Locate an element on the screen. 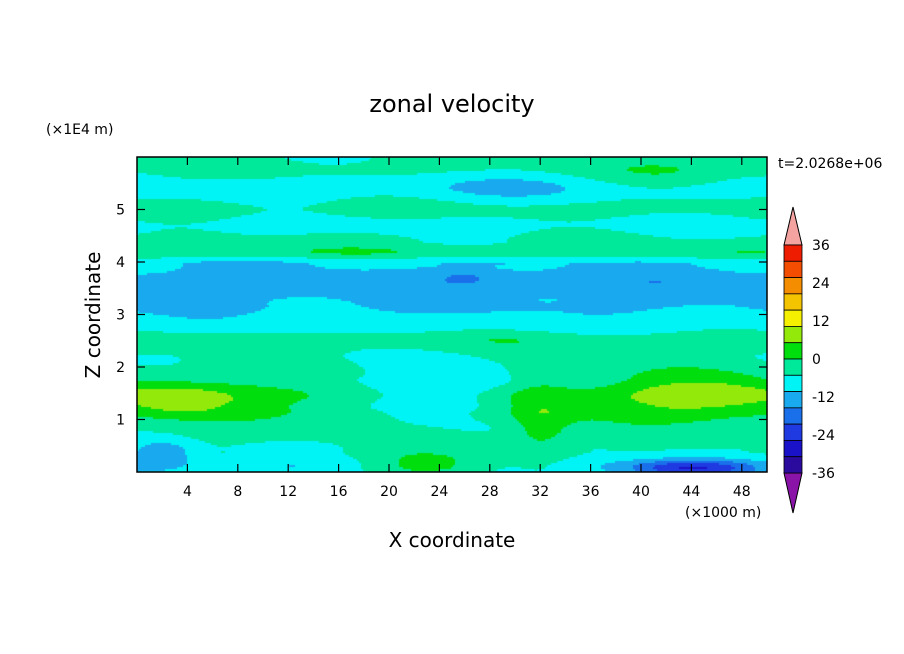 This screenshot has width=904, height=654. y-tick-label: 4 is located at coordinates (120, 263).